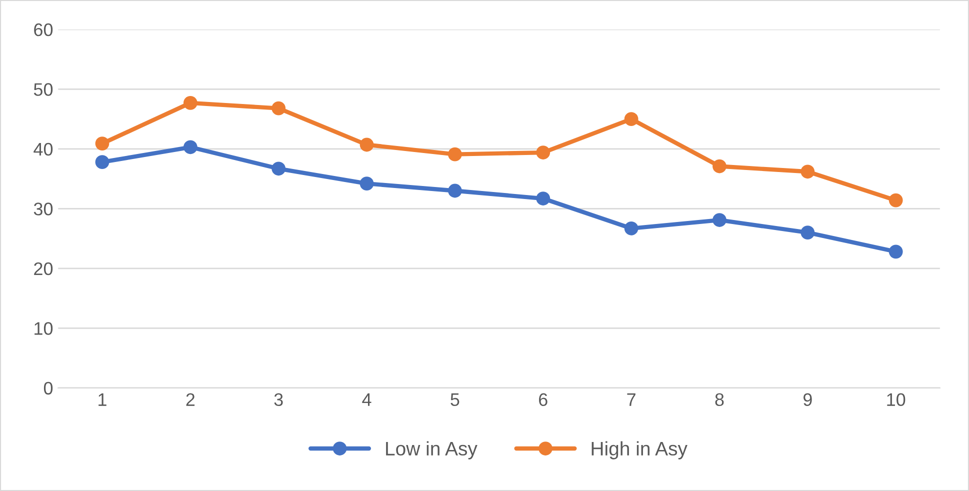 This screenshot has width=969, height=491. What do you see at coordinates (43, 29) in the screenshot?
I see `y-tick-label: 60` at bounding box center [43, 29].